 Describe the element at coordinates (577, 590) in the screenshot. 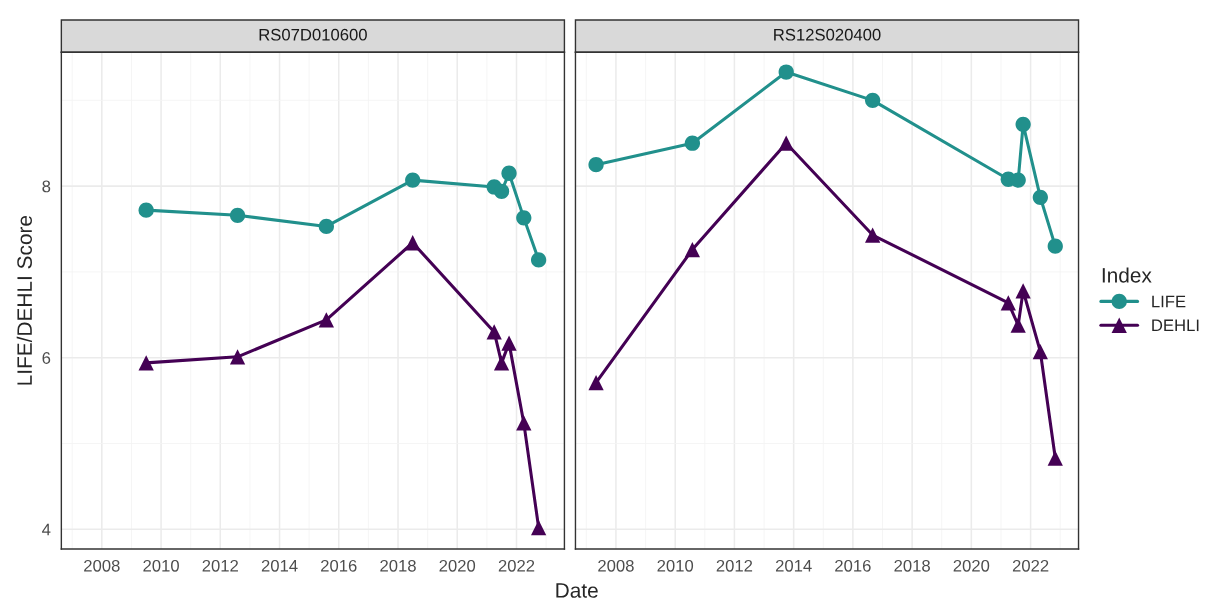

I see `x-axis-title: Date` at that location.